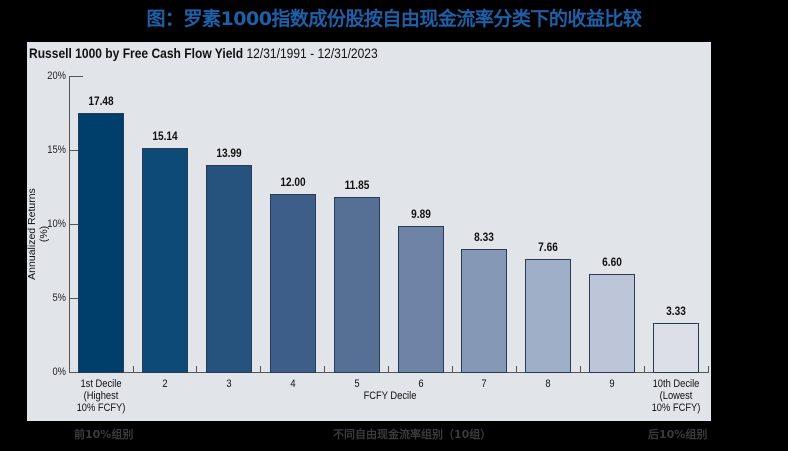 This screenshot has height=451, width=788. Describe the element at coordinates (548, 384) in the screenshot. I see `x-category-label: 8` at that location.